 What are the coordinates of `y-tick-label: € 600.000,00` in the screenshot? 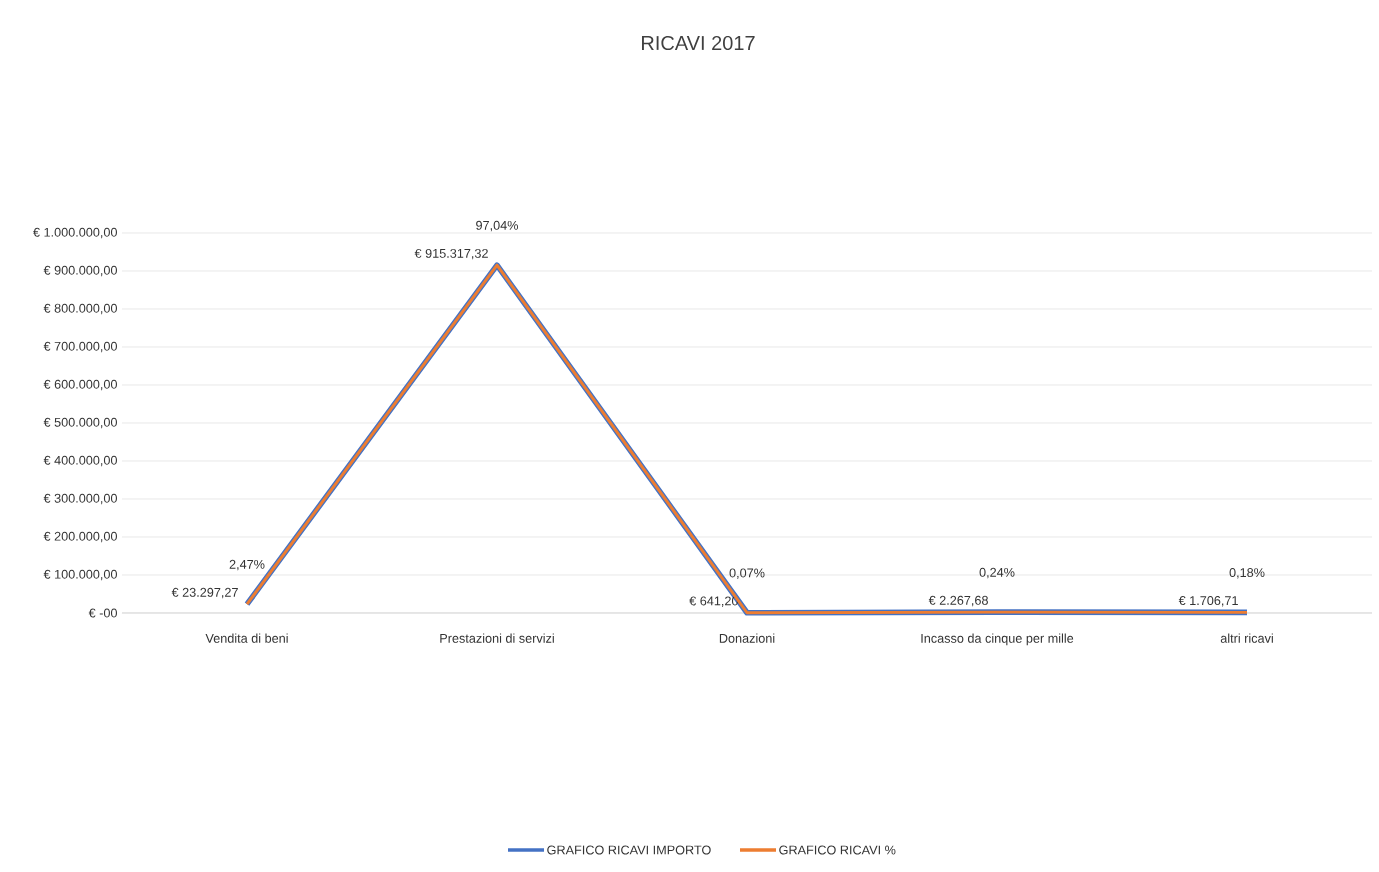 It's located at (80, 385).